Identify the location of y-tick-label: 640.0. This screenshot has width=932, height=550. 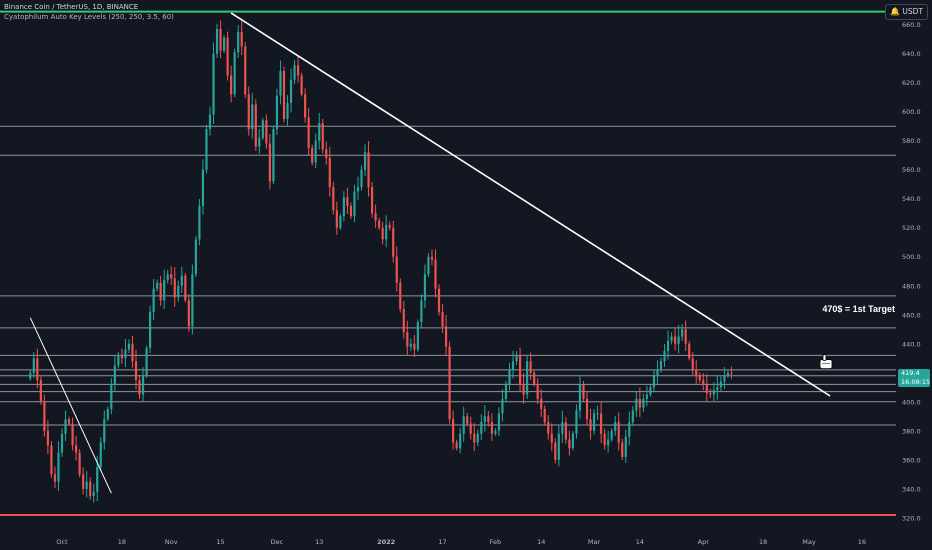
(911, 54).